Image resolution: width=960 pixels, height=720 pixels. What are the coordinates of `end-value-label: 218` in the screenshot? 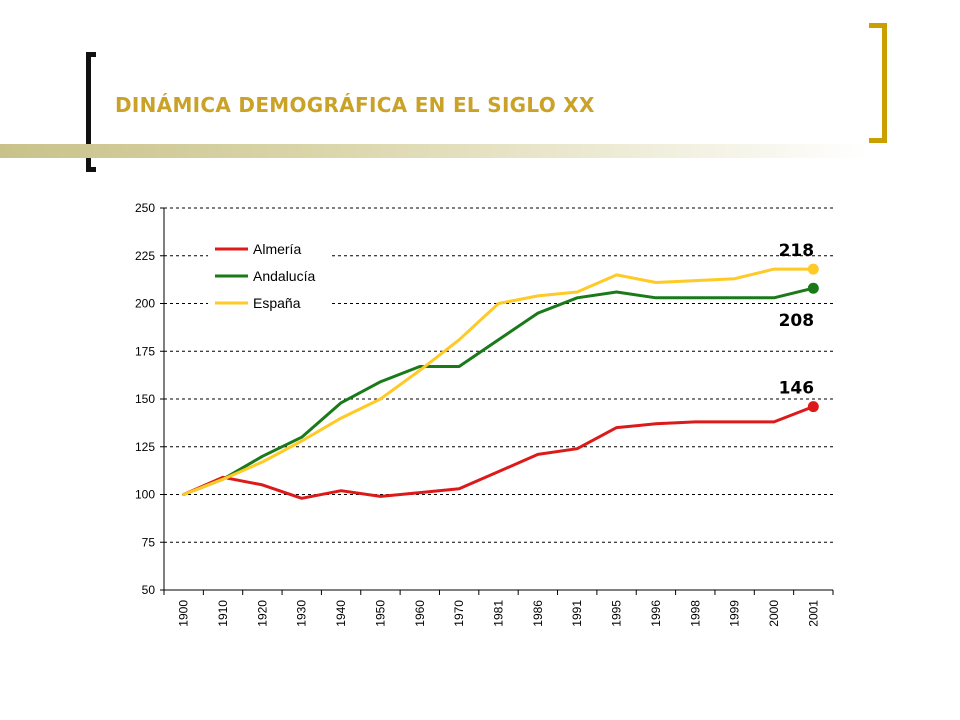 It's located at (797, 251).